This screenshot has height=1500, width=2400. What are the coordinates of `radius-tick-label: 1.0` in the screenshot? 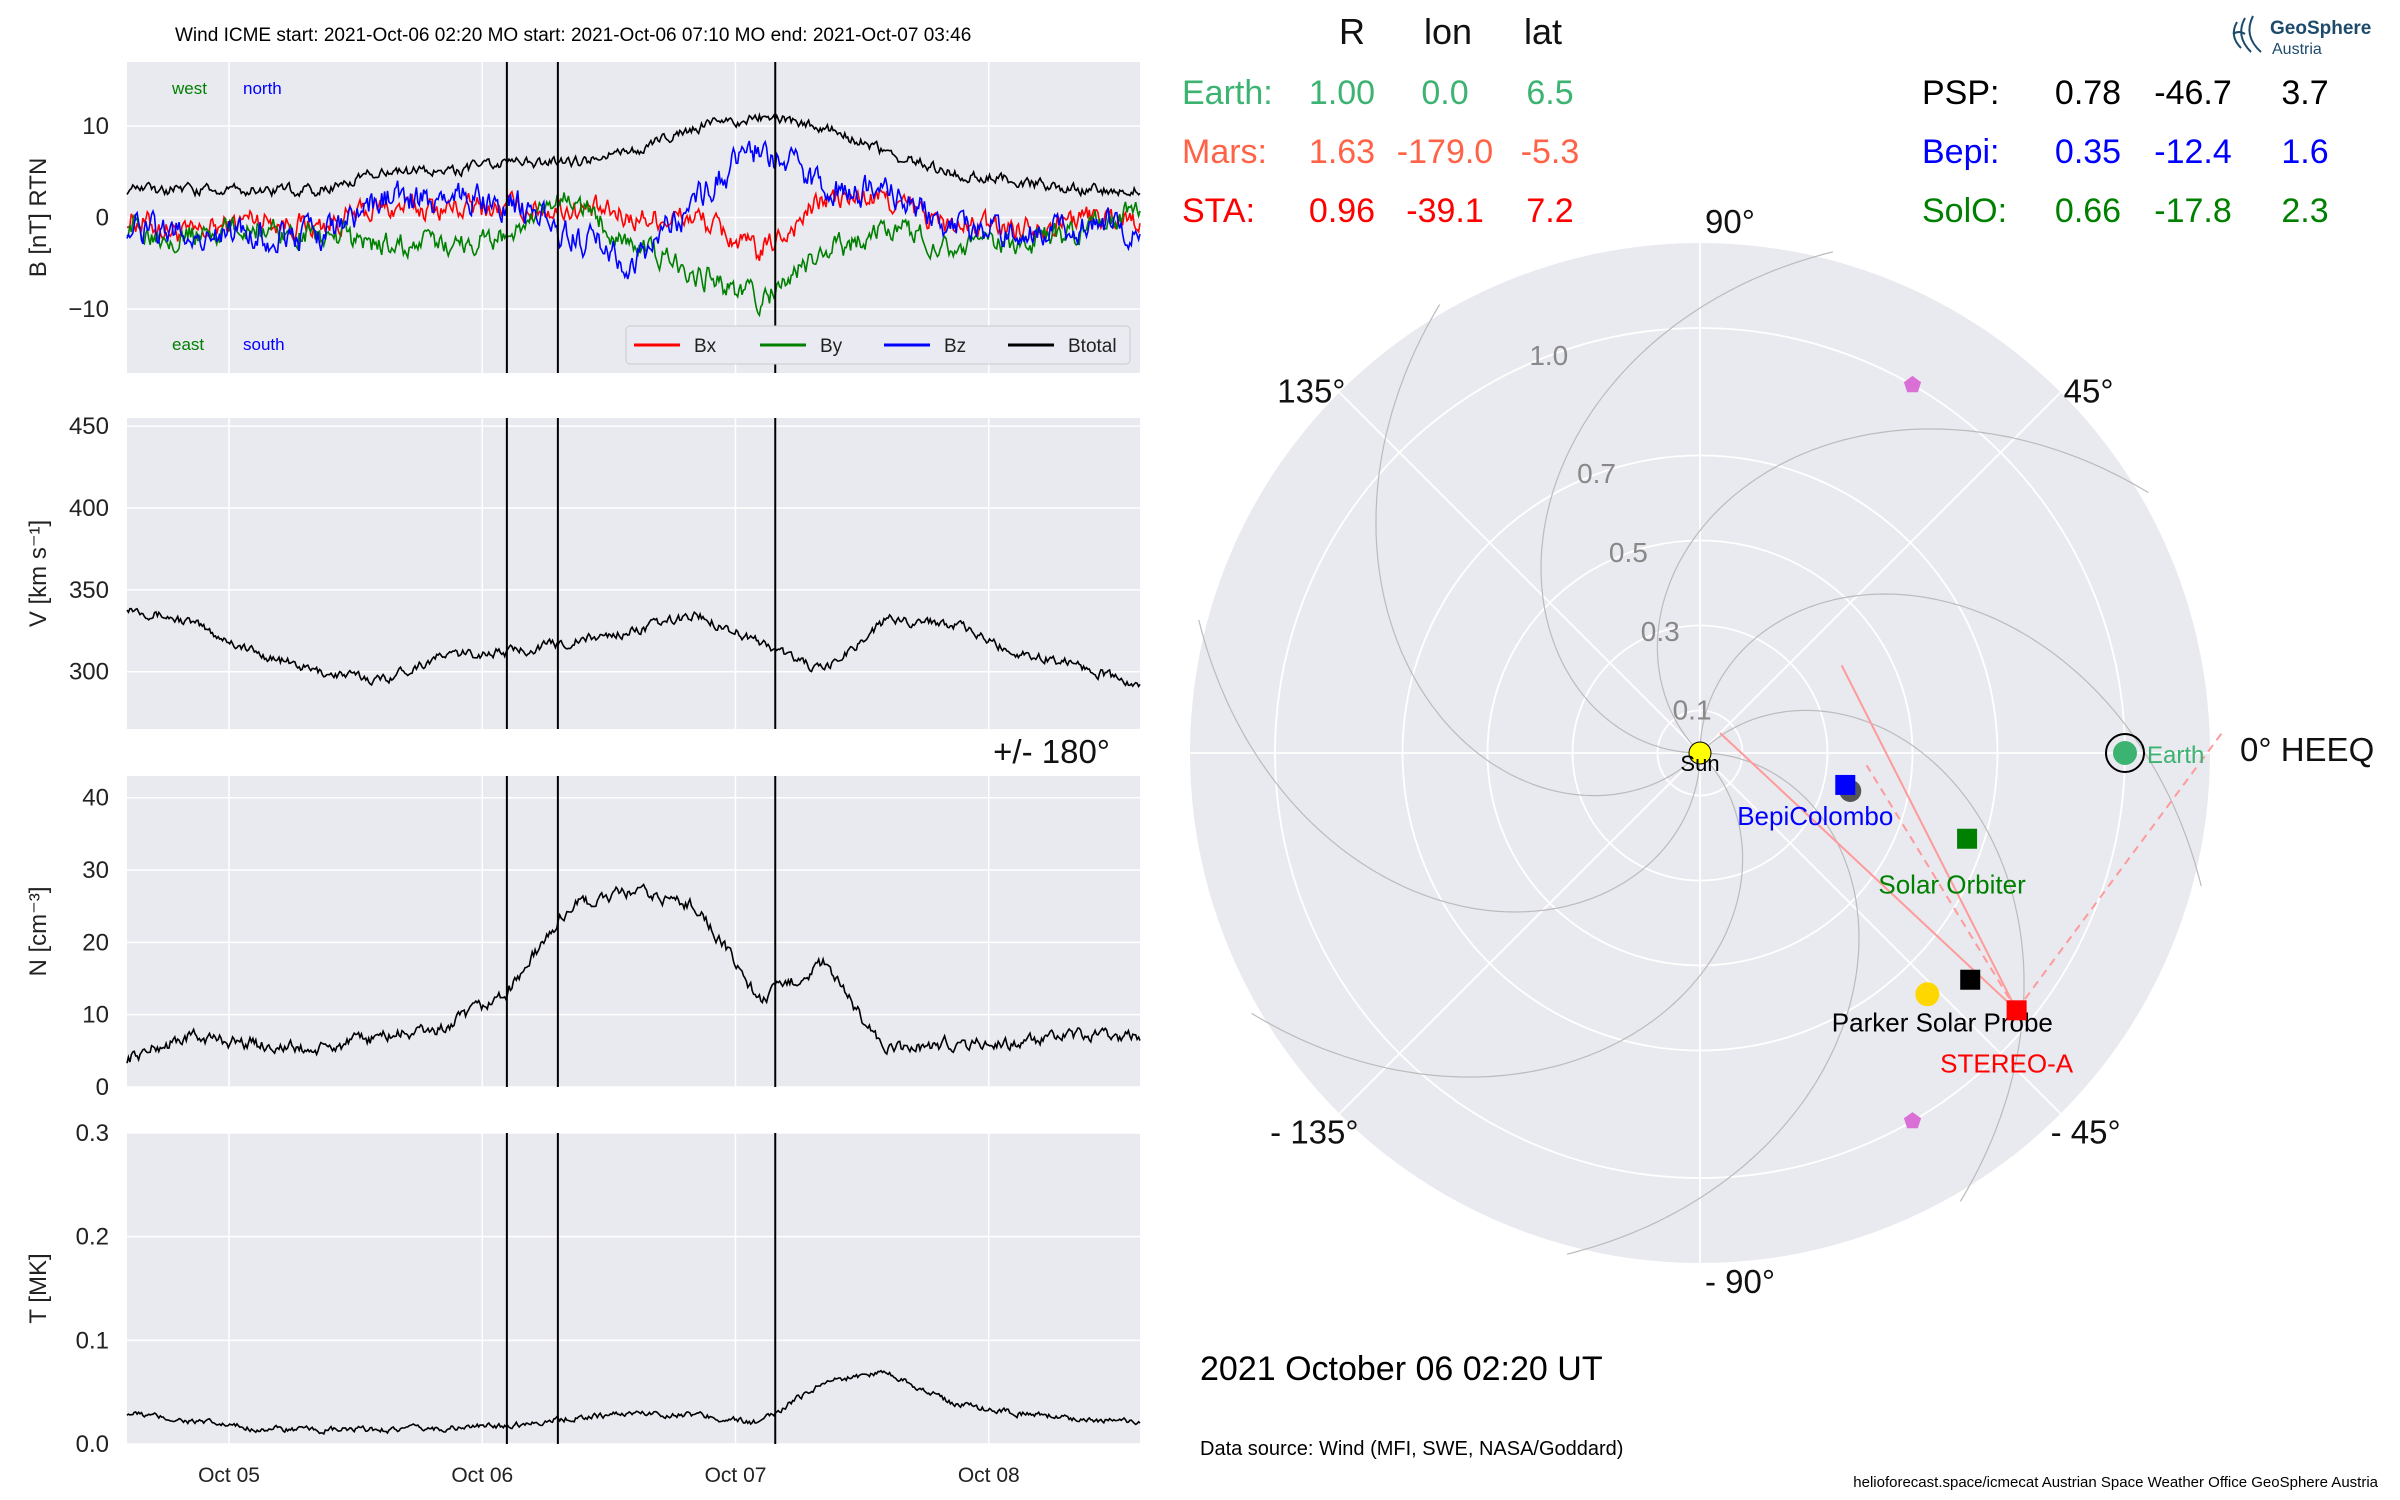 It's located at (1548, 355).